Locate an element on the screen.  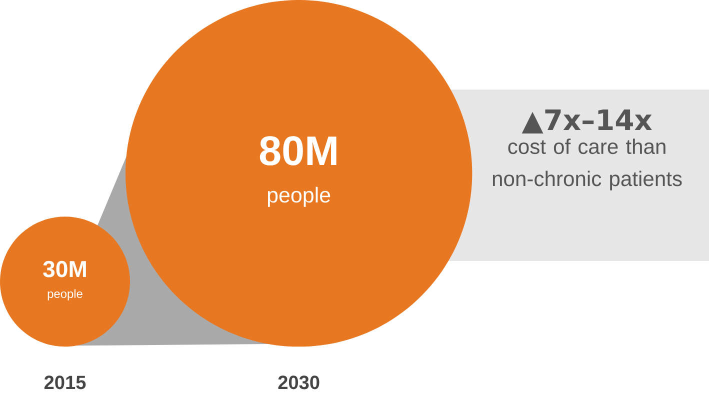
data-label: 80M is located at coordinates (298, 151).